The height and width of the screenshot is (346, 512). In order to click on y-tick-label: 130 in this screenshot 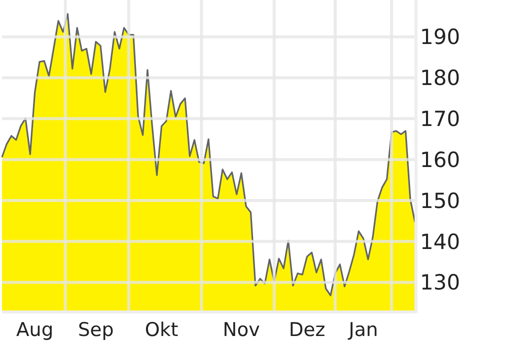, I will do `click(440, 282)`.